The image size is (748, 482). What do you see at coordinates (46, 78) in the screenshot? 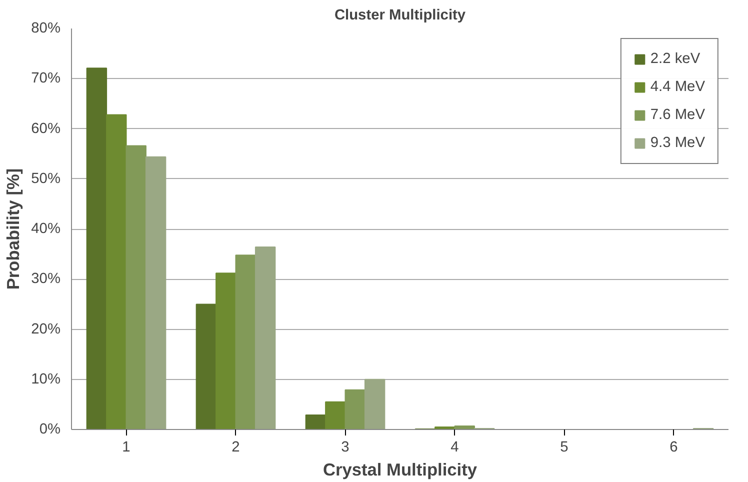
I see `y-tick-label: 70%` at bounding box center [46, 78].